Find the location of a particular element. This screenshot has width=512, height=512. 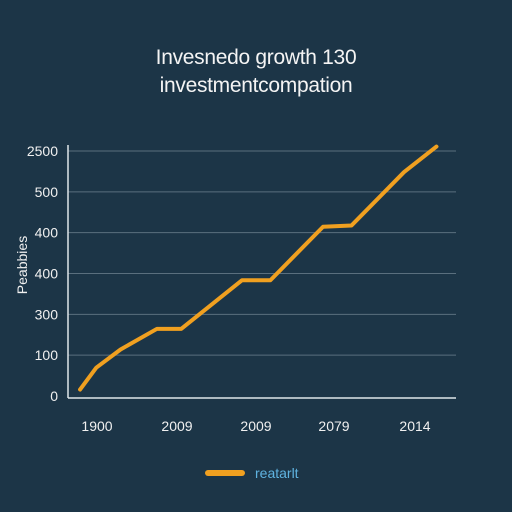

y-tick-label: 0 is located at coordinates (54, 396).